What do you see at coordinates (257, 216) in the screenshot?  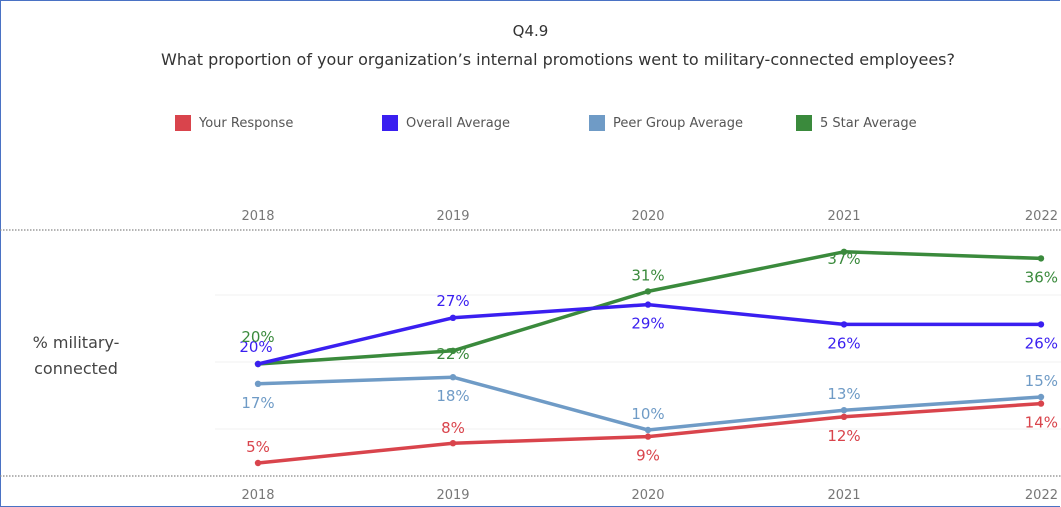 I see `x-tick-label-top: 2018` at bounding box center [257, 216].